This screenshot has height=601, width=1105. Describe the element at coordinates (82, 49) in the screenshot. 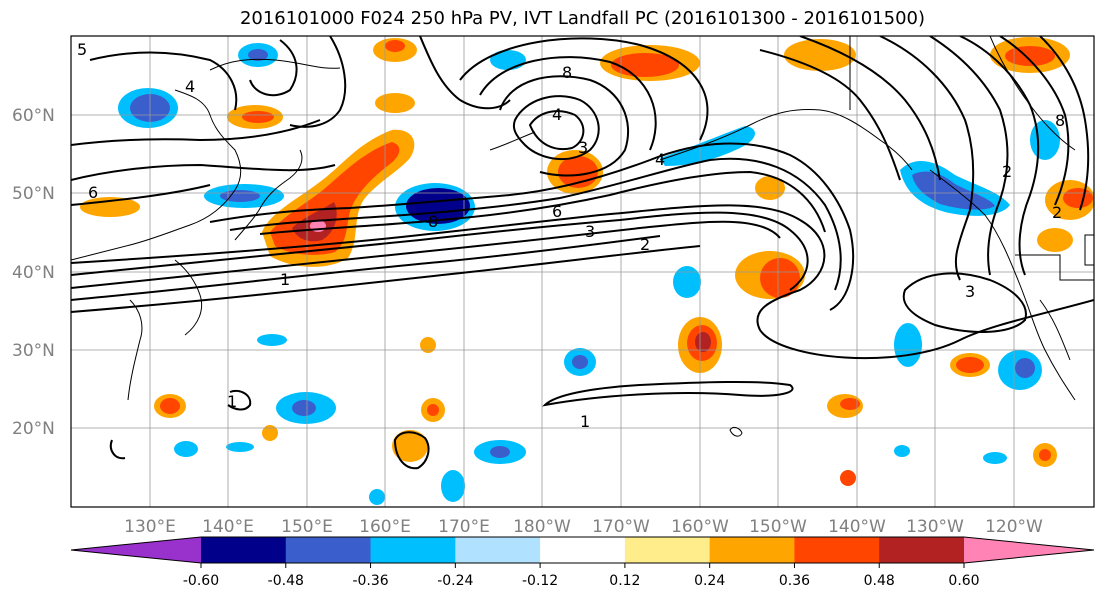

I see `contour-label: 5` at that location.